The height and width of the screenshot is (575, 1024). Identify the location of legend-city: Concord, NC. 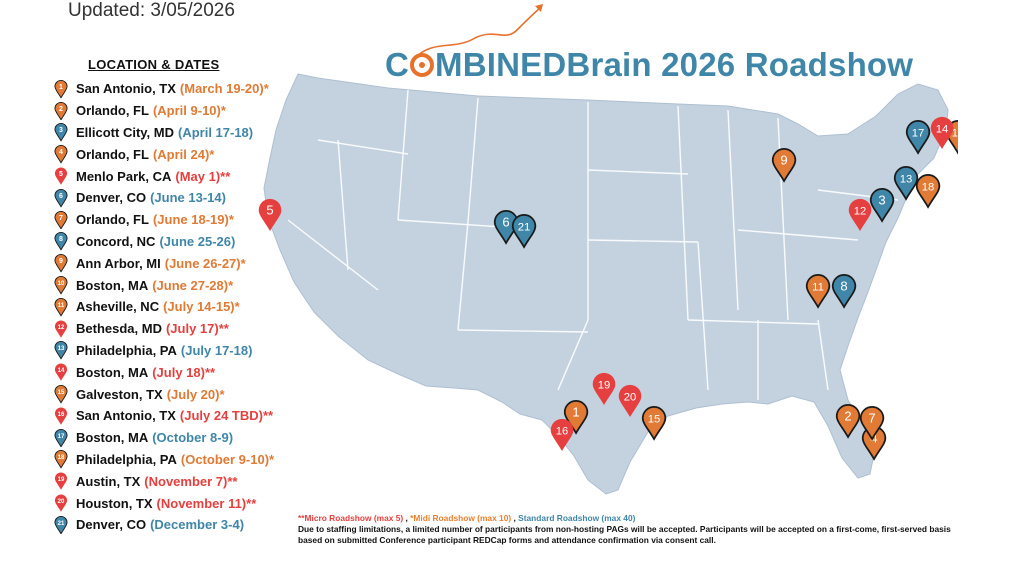
(116, 241).